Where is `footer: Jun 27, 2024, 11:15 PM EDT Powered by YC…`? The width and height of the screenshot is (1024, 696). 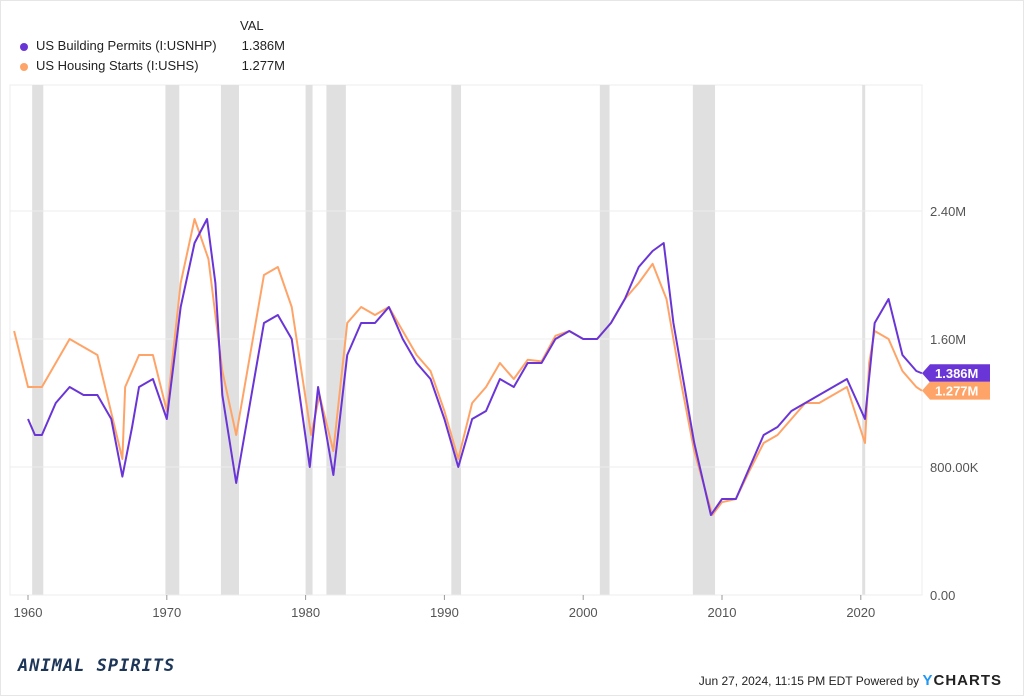
footer: Jun 27, 2024, 11:15 PM EDT Powered by YC… is located at coordinates (850, 680).